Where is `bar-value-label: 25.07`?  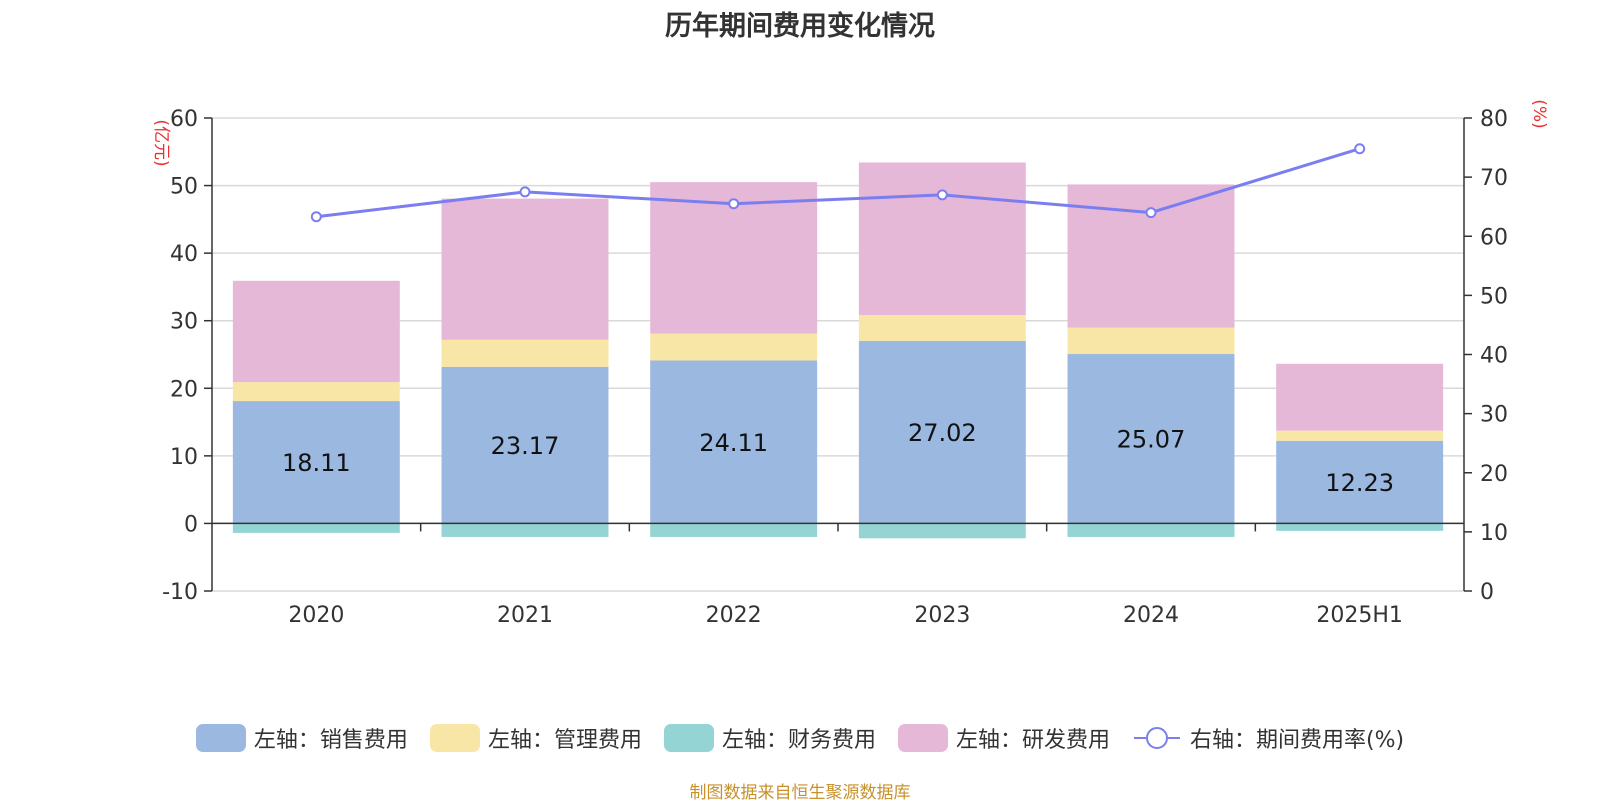 bar-value-label: 25.07 is located at coordinates (1151, 440).